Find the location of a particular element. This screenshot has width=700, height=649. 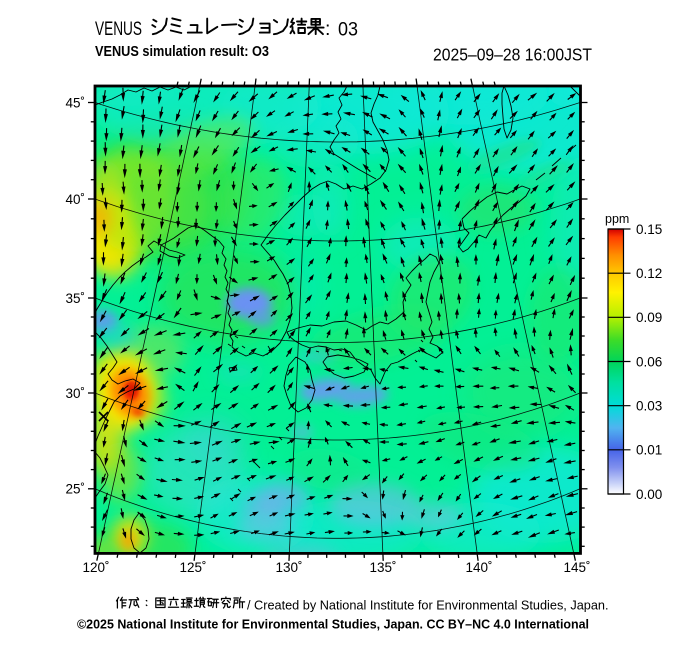

svg-text: 40˚ is located at coordinates (75, 199).